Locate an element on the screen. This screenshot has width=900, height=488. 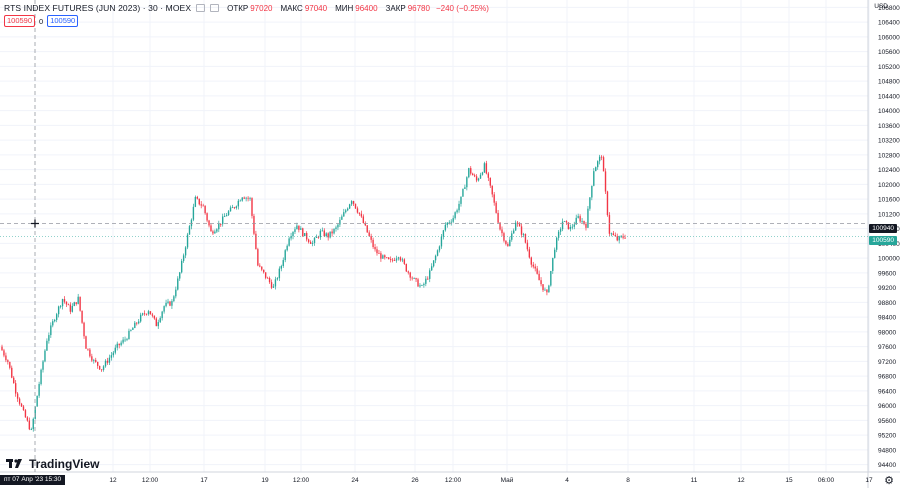
y-tick-label: 101600 is located at coordinates (889, 200).